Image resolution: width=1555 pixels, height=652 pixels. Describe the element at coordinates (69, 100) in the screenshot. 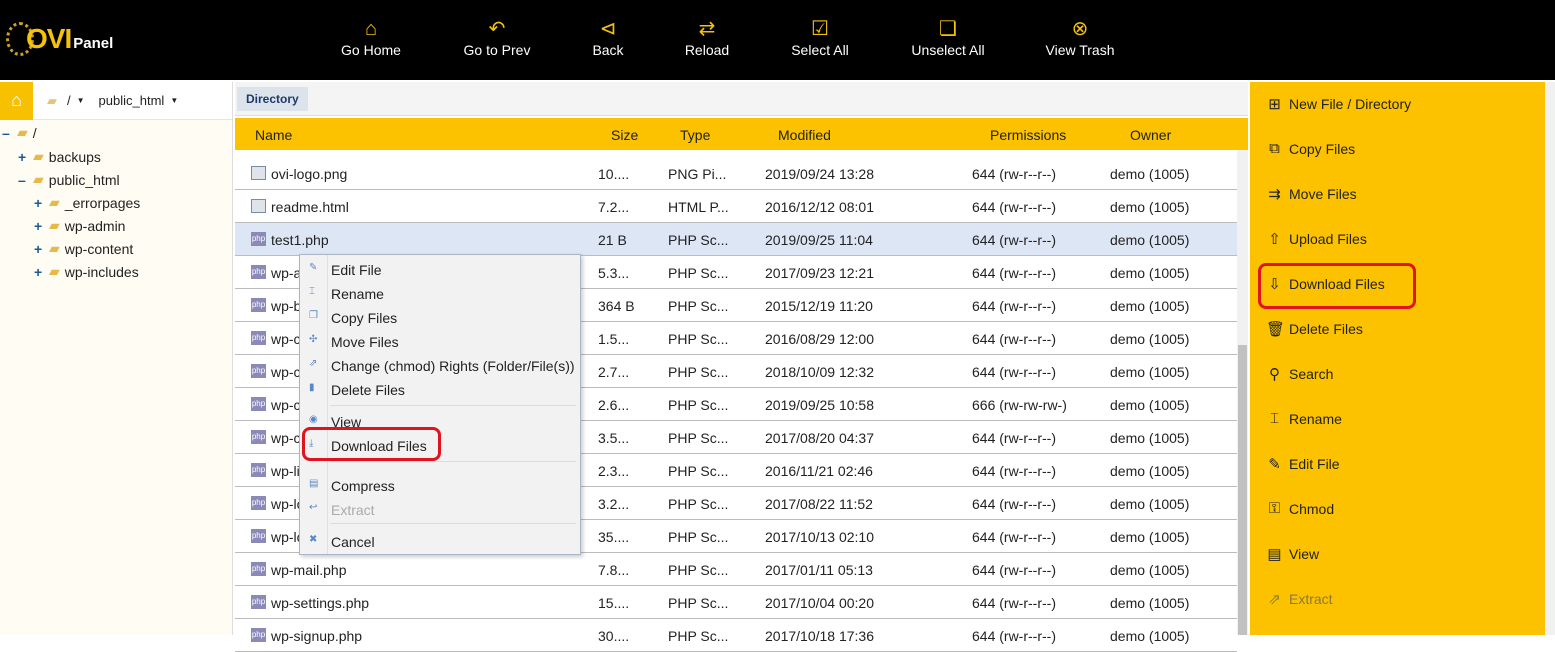

I see `breadcrumb-root: /` at that location.